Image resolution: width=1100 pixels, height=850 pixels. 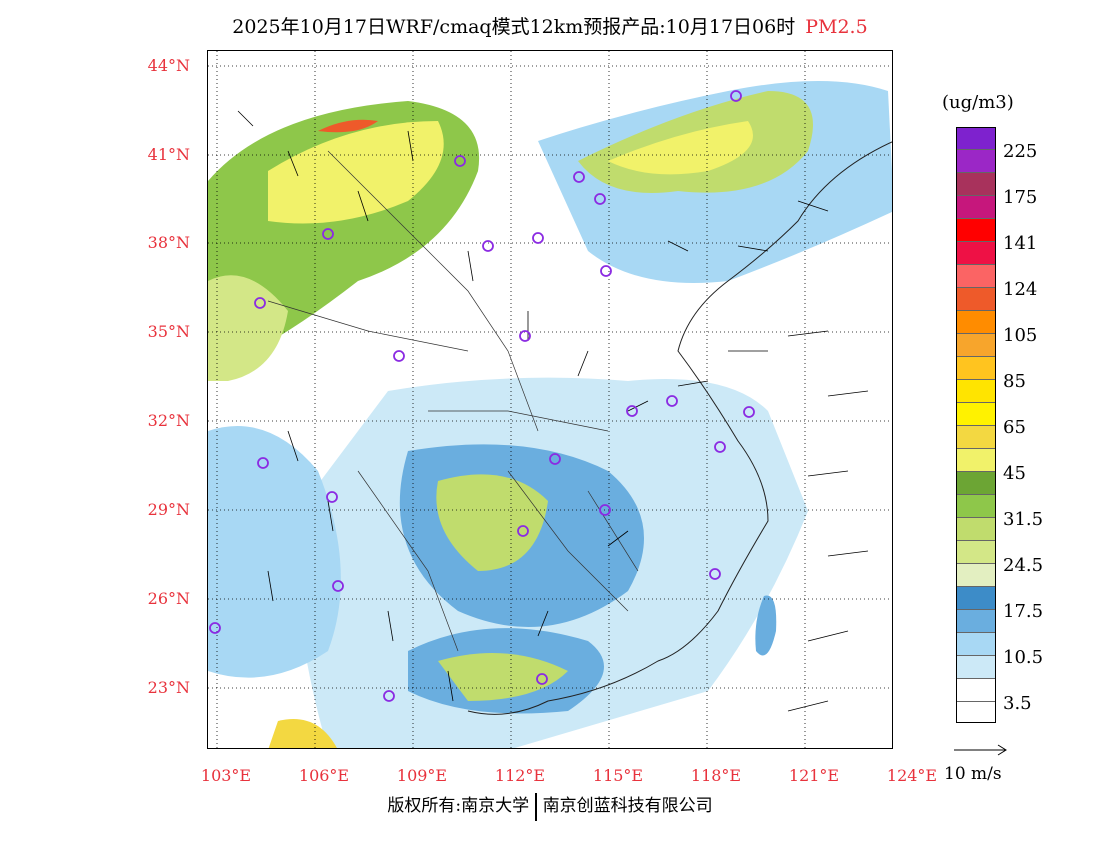 I want to click on legend-unit: (ug/m3), so click(x=978, y=102).